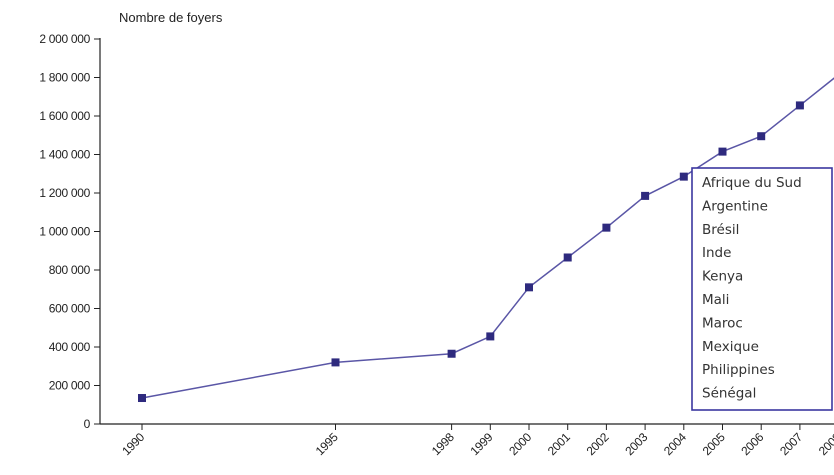  Describe the element at coordinates (735, 206) in the screenshot. I see `legend-item: Argentine` at that location.